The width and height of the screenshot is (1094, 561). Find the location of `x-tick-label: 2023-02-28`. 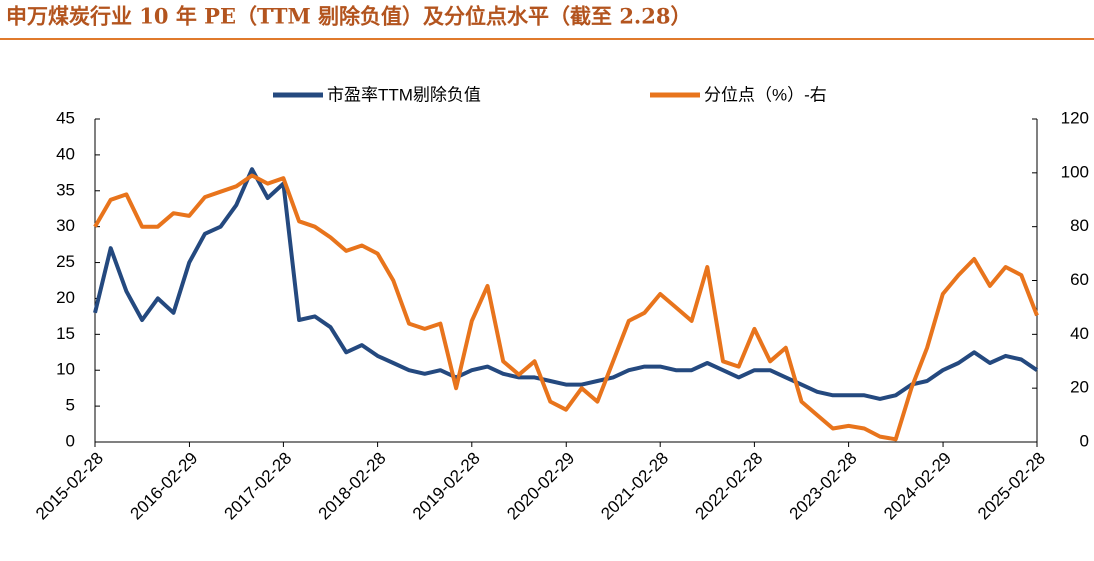

x-tick-label: 2023-02-28 is located at coordinates (823, 486).